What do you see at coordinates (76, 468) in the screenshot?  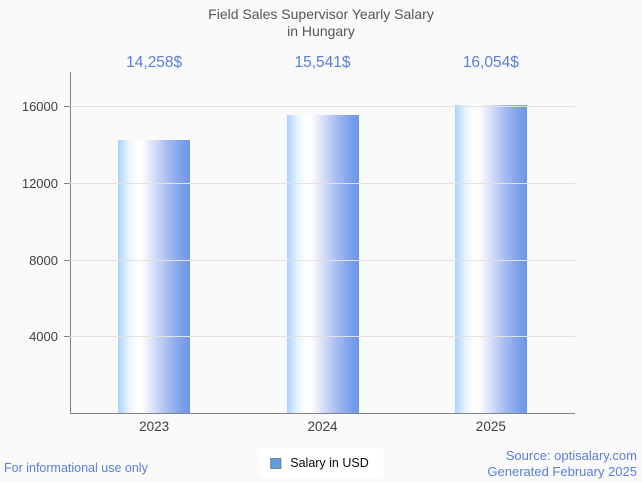 I see `disclaimer-text: For informational use only` at bounding box center [76, 468].